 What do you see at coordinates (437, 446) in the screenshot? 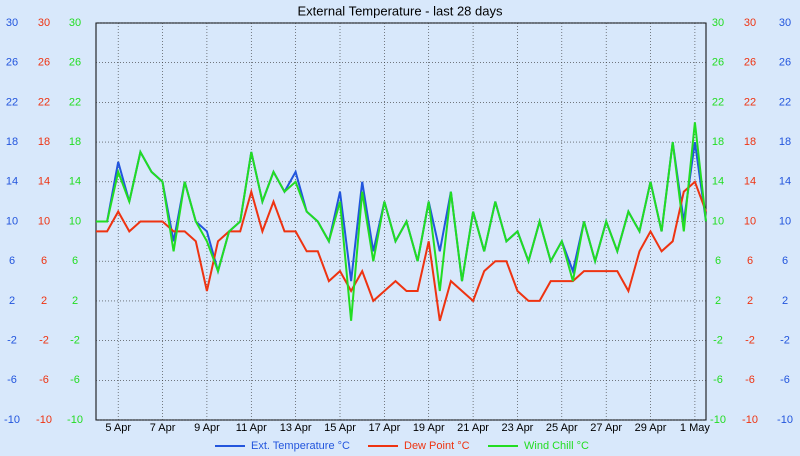
I see `legend-label: Dew Point °C` at bounding box center [437, 446].